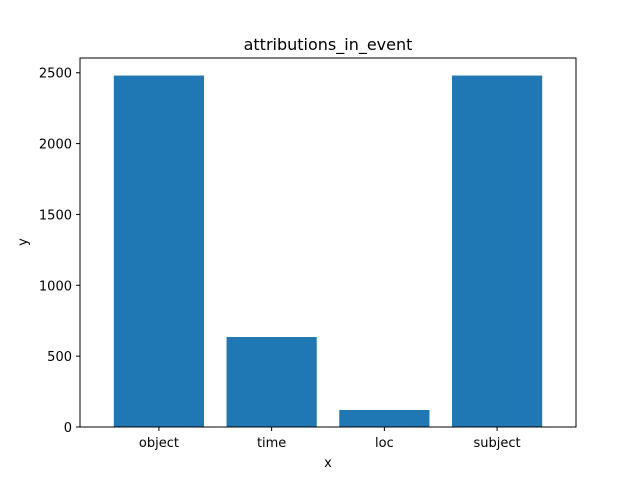 Image resolution: width=640 pixels, height=485 pixels. I want to click on y-tick-label-1500: 1500, so click(55, 215).